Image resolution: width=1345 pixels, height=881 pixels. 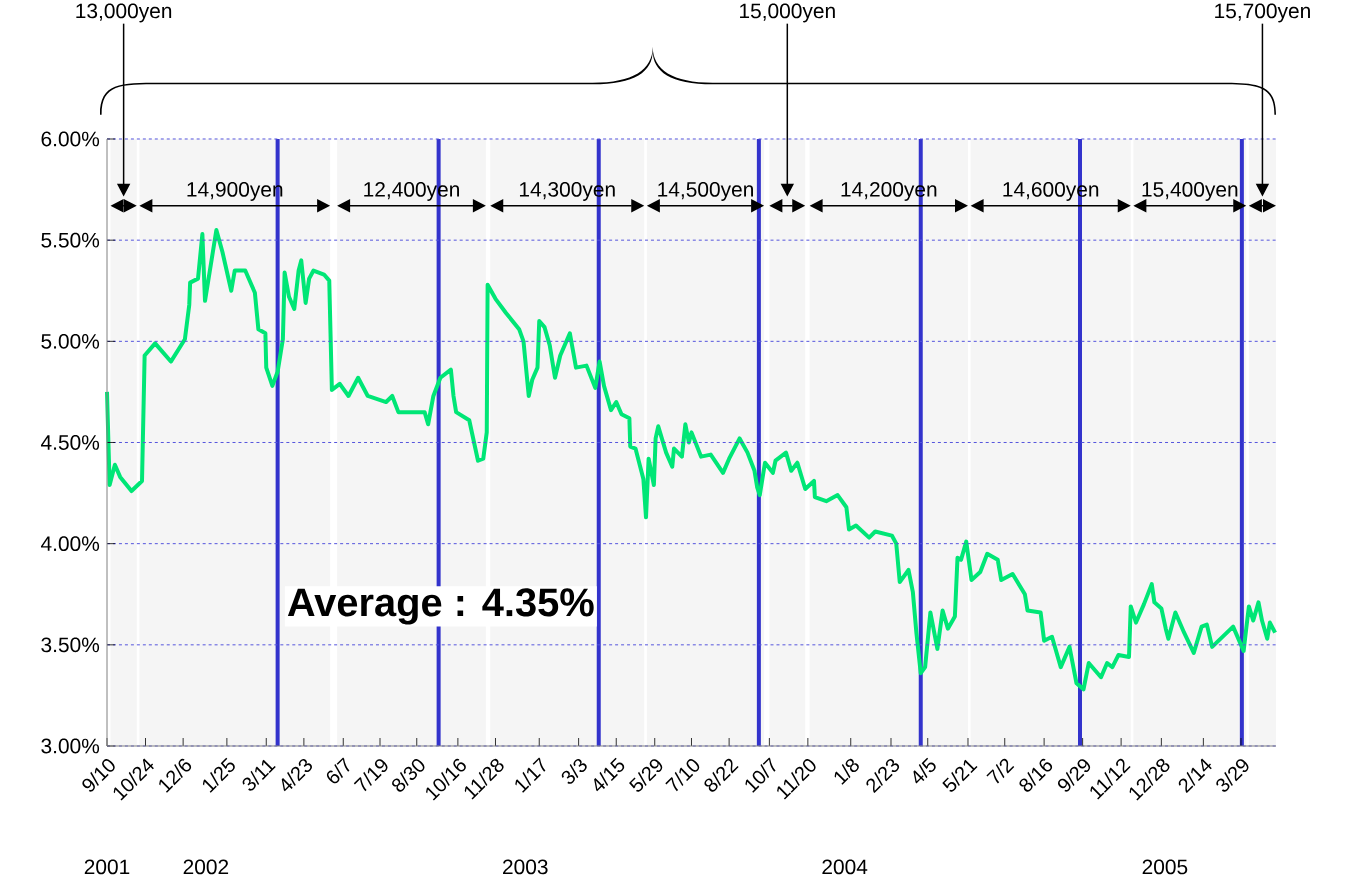 What do you see at coordinates (924, 770) in the screenshot?
I see `x-tick-label: 4/5` at bounding box center [924, 770].